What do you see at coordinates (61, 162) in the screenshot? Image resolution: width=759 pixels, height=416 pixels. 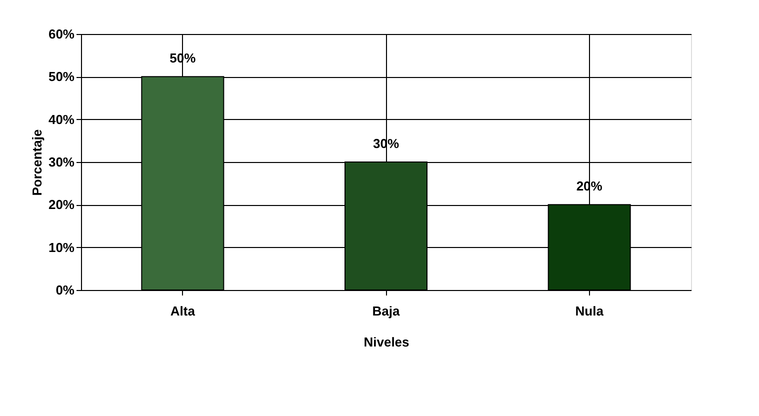 I see `y-tick-label: 30%` at bounding box center [61, 162].